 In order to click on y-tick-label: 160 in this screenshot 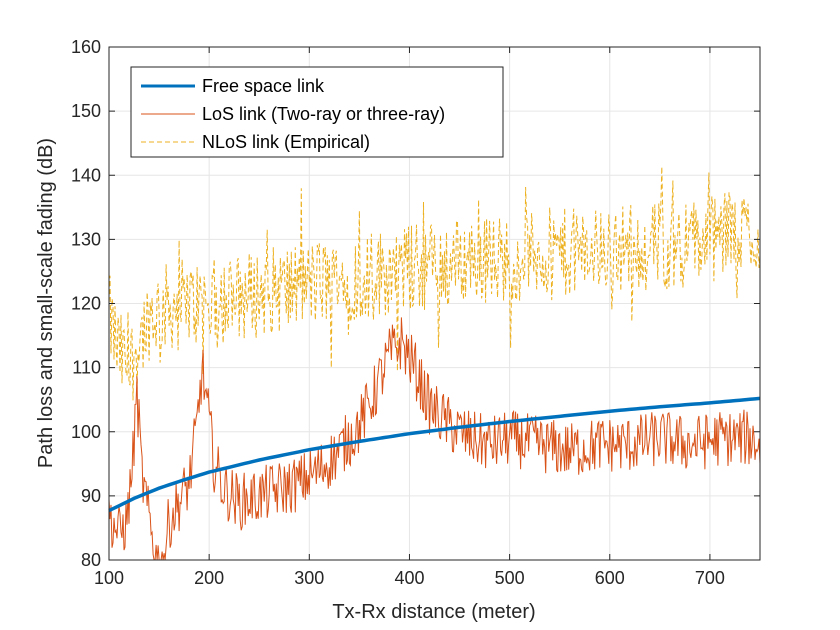, I will do `click(86, 47)`.